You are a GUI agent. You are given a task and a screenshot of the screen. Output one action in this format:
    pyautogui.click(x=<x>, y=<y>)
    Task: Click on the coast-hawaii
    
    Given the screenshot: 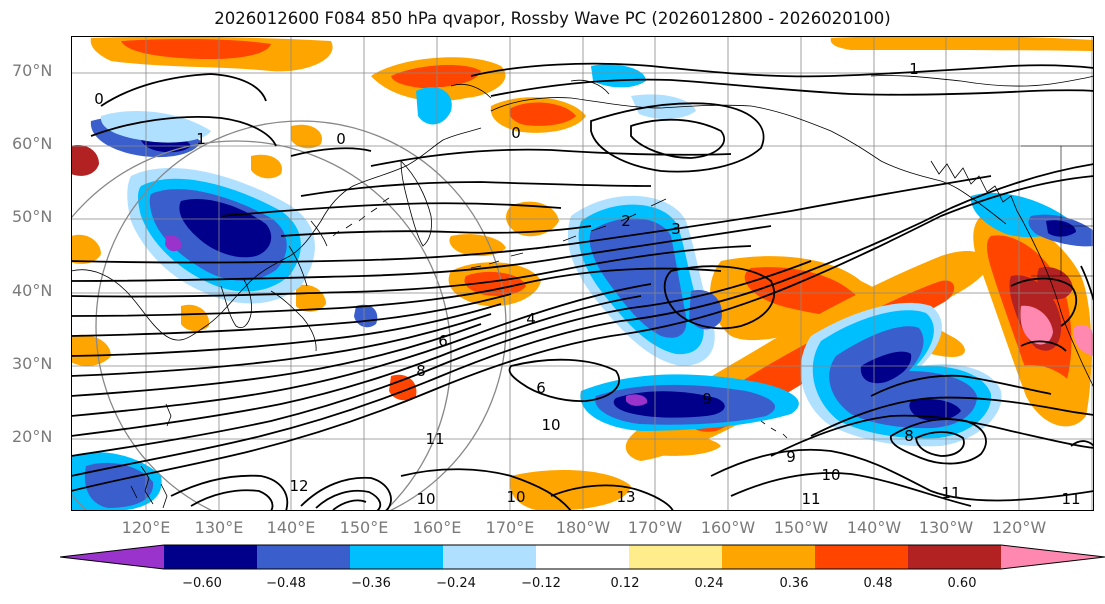 What is the action you would take?
    pyautogui.click(x=774, y=429)
    